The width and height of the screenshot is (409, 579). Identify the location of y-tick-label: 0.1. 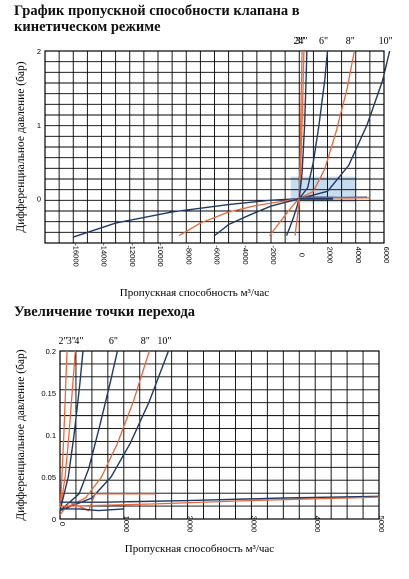
(51, 435).